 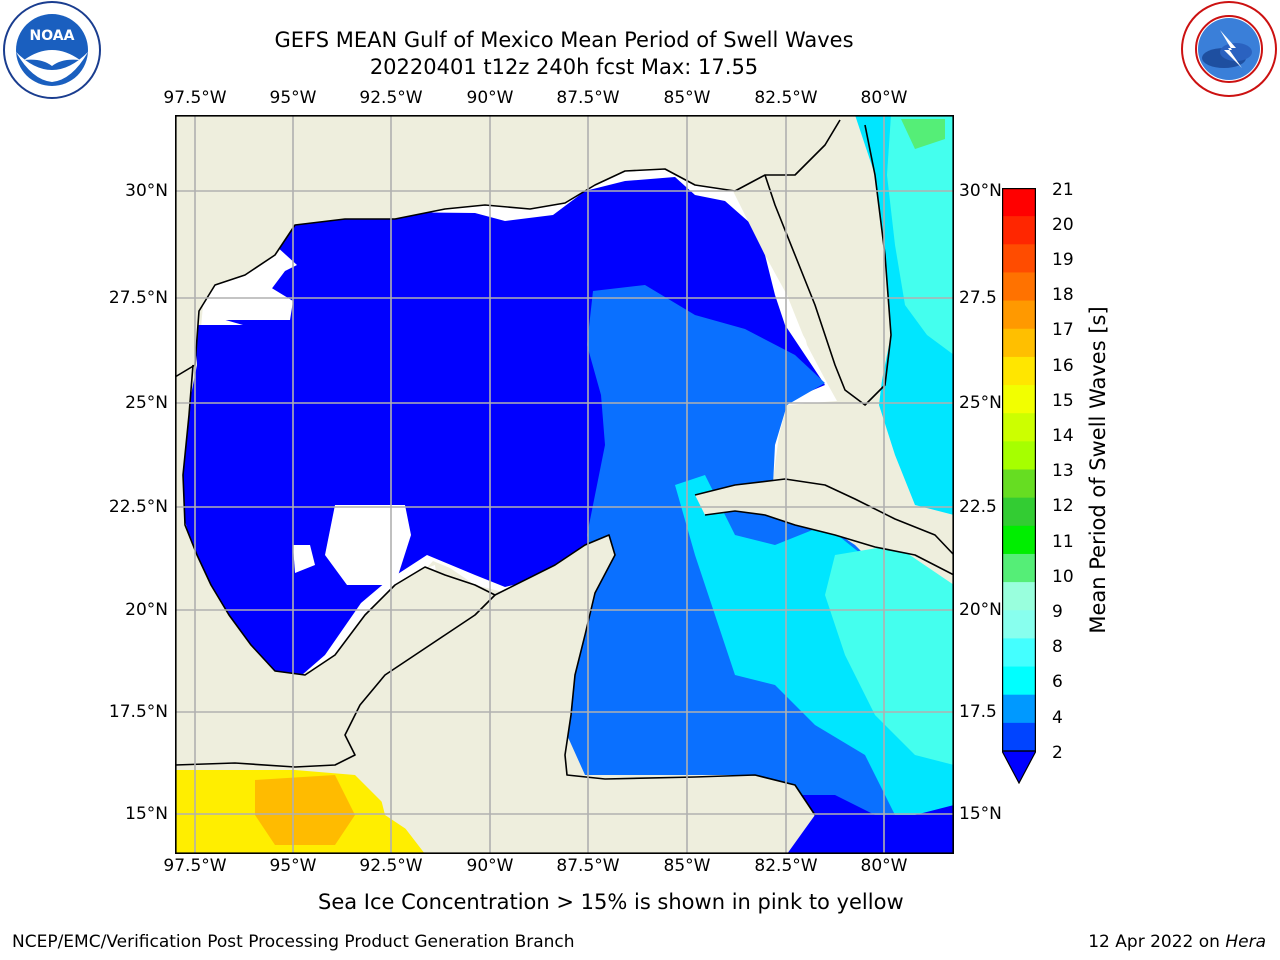 I want to click on colorbar-tick-label: 9, so click(x=1057, y=612).